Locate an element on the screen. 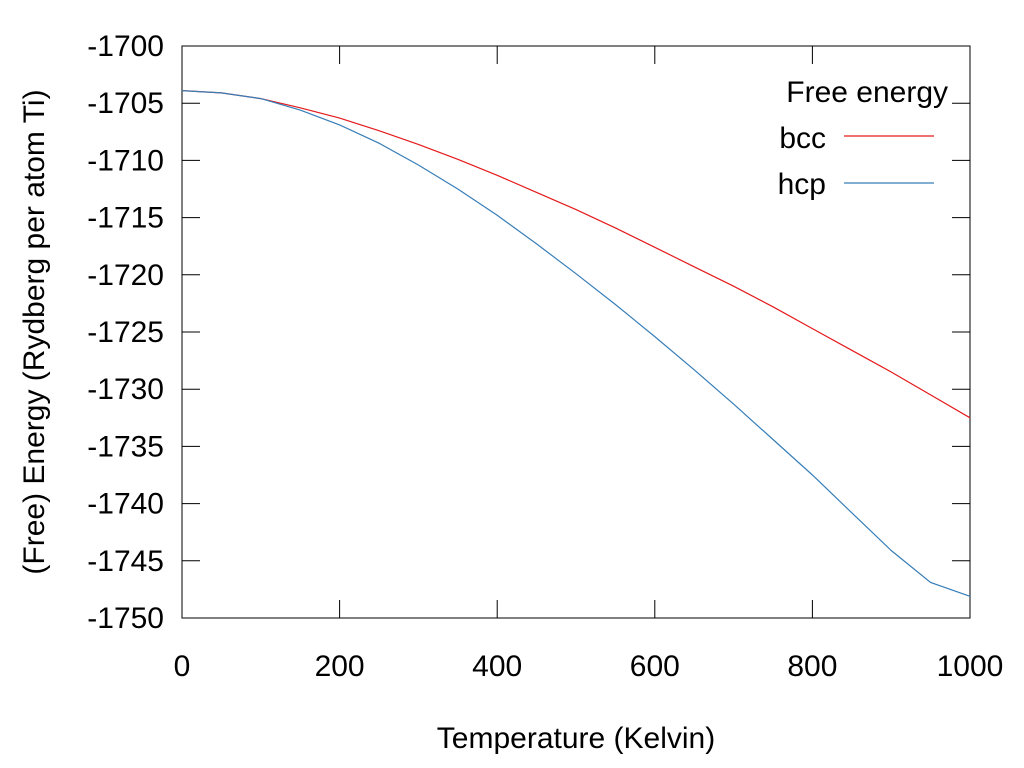  legend-label-hcp: hcp is located at coordinates (802, 184).